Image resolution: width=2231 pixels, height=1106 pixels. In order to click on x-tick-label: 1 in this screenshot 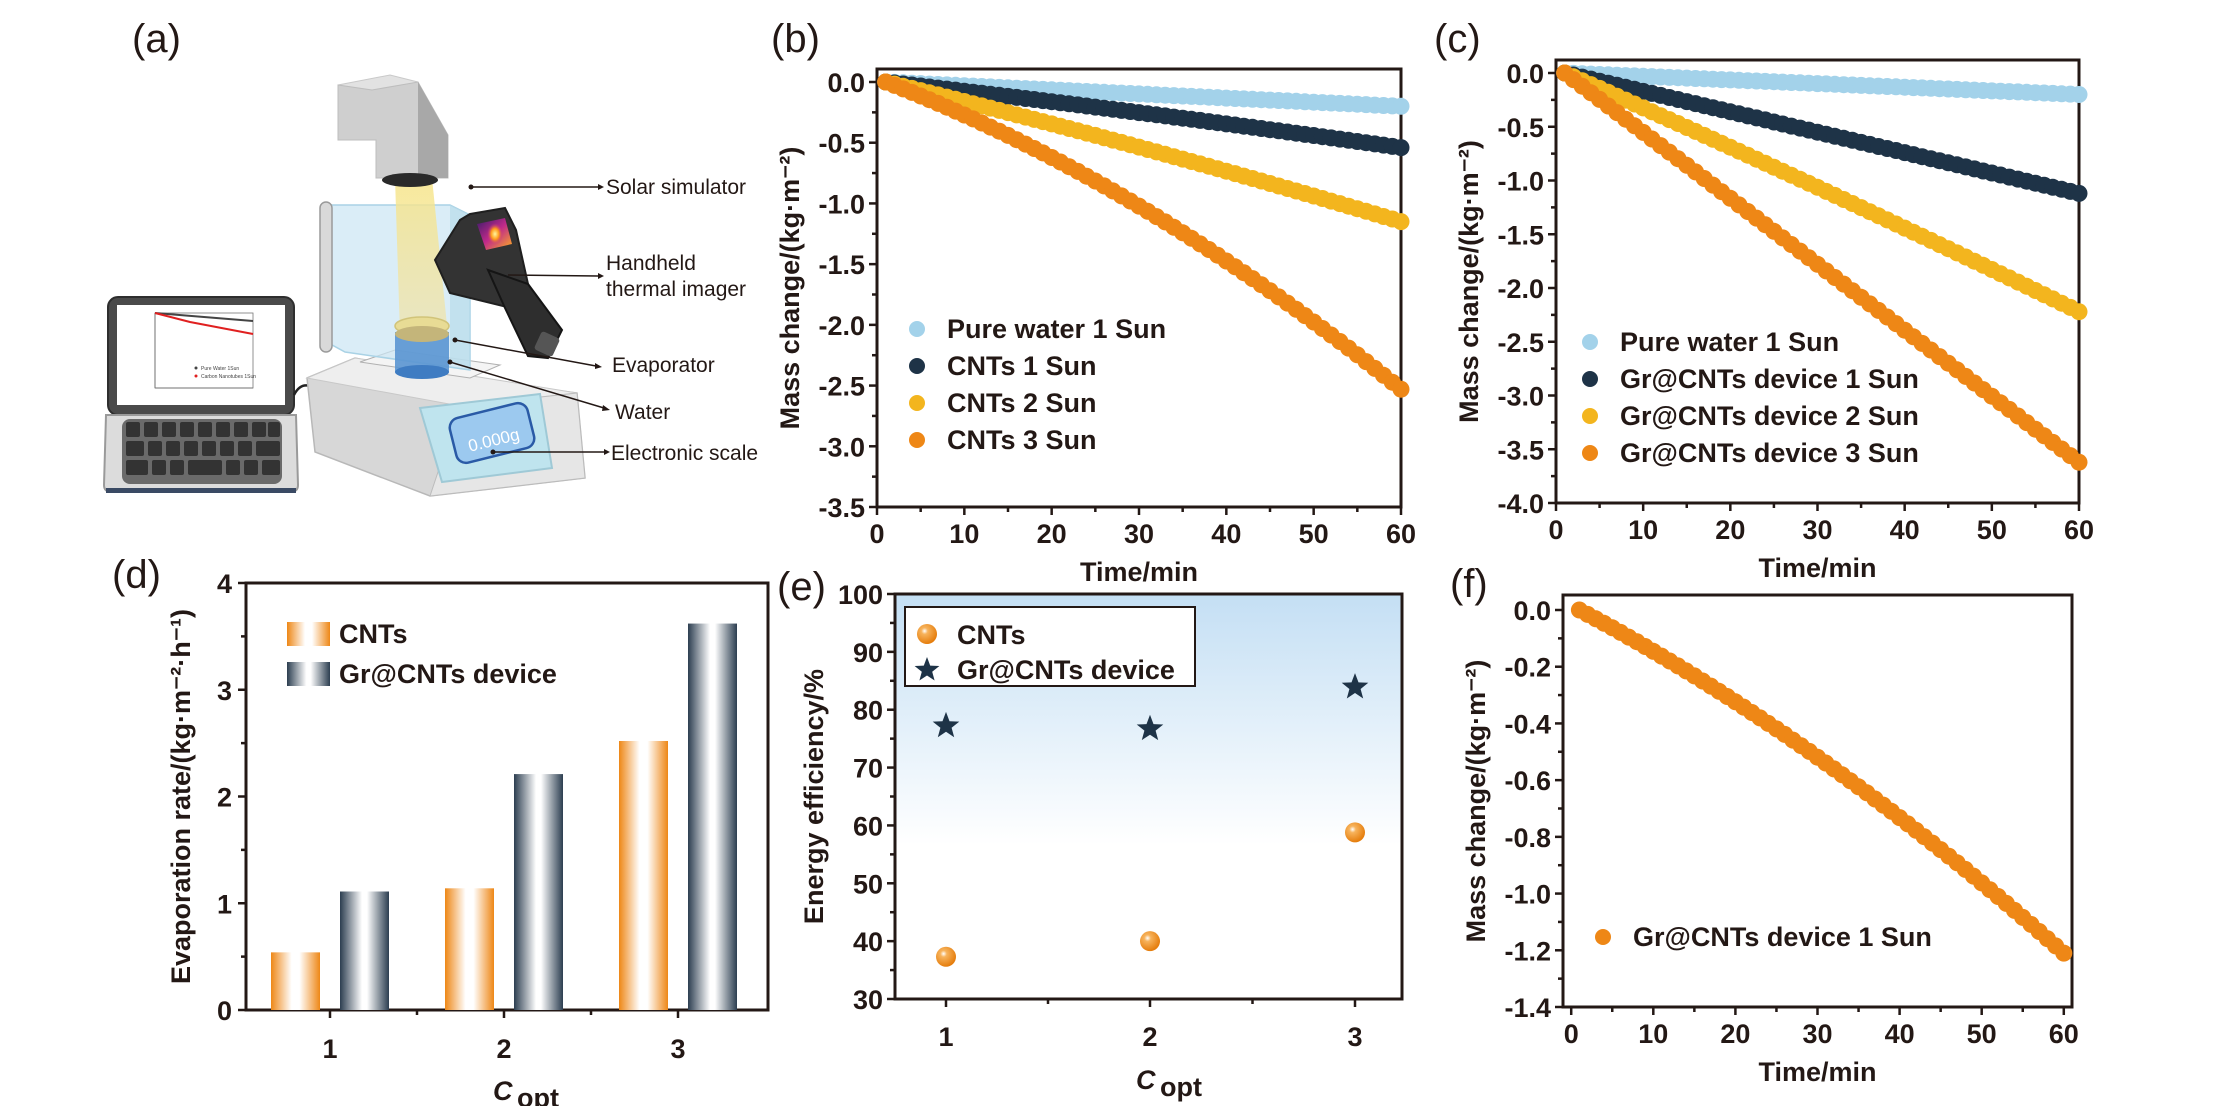, I will do `click(945, 1037)`.